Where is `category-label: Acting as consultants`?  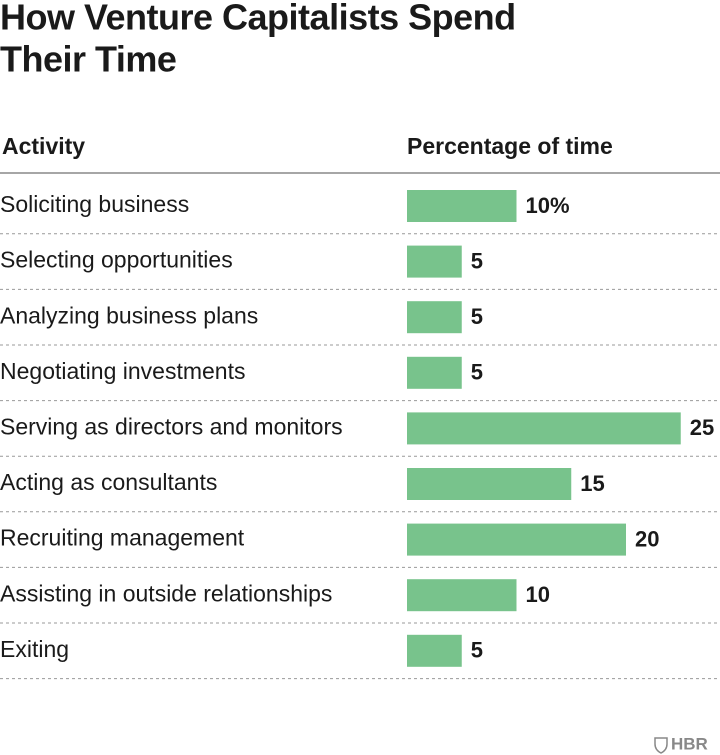
category-label: Acting as consultants is located at coordinates (108, 482).